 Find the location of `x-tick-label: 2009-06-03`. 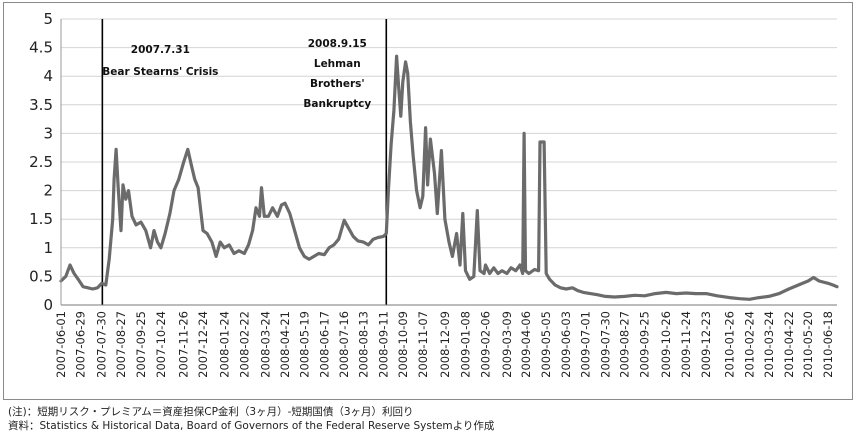

x-tick-label: 2009-06-03 is located at coordinates (566, 344).